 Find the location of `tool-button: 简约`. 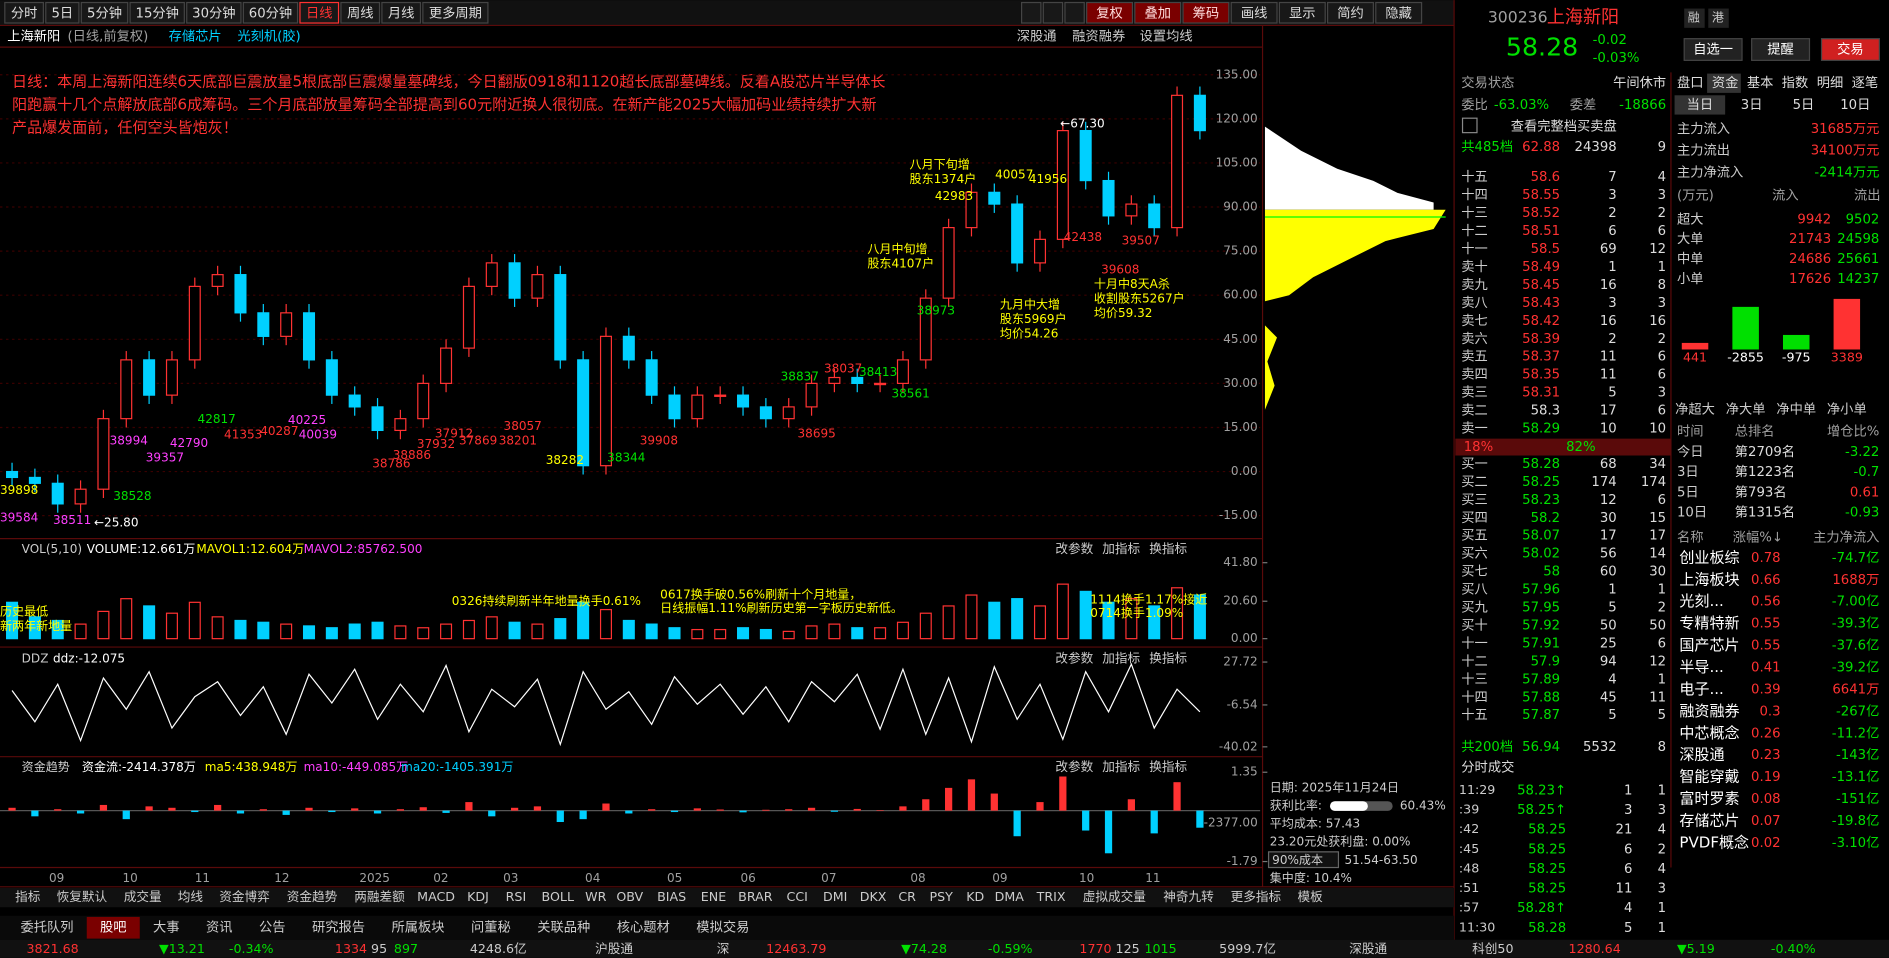

tool-button: 简约 is located at coordinates (1350, 12).